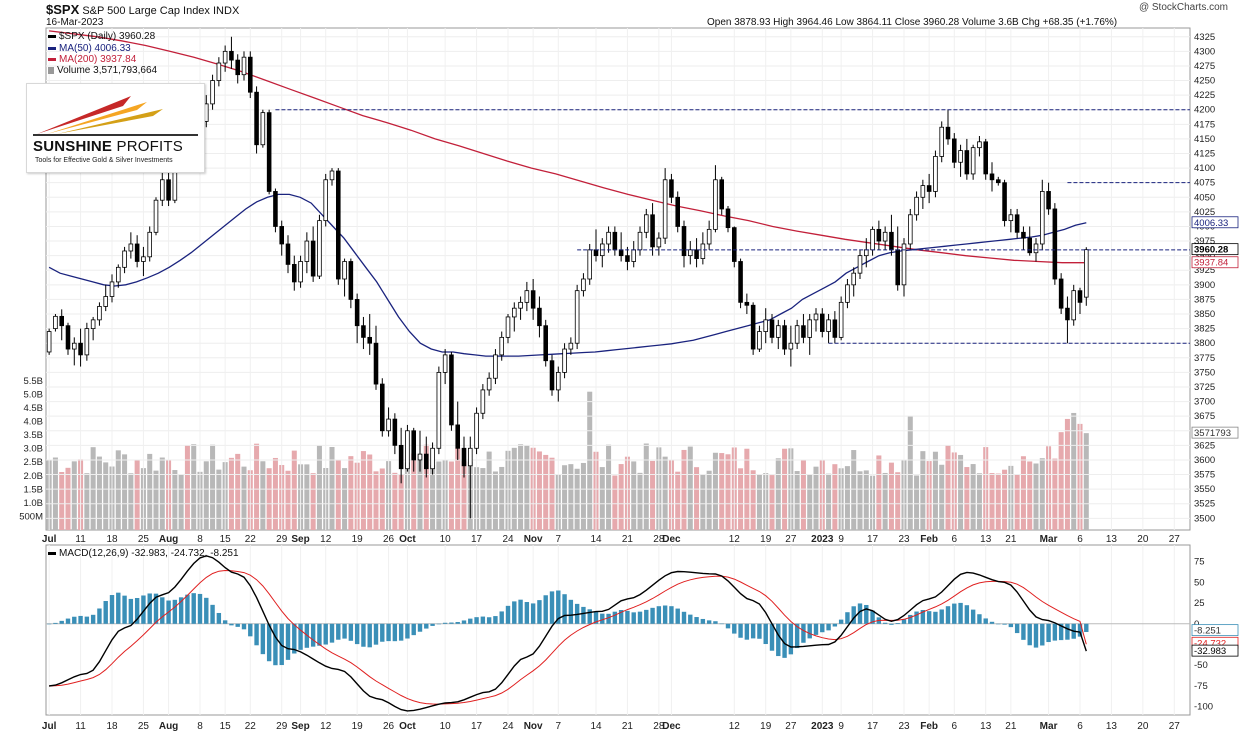  I want to click on x-tick-label: 11, so click(80, 539).